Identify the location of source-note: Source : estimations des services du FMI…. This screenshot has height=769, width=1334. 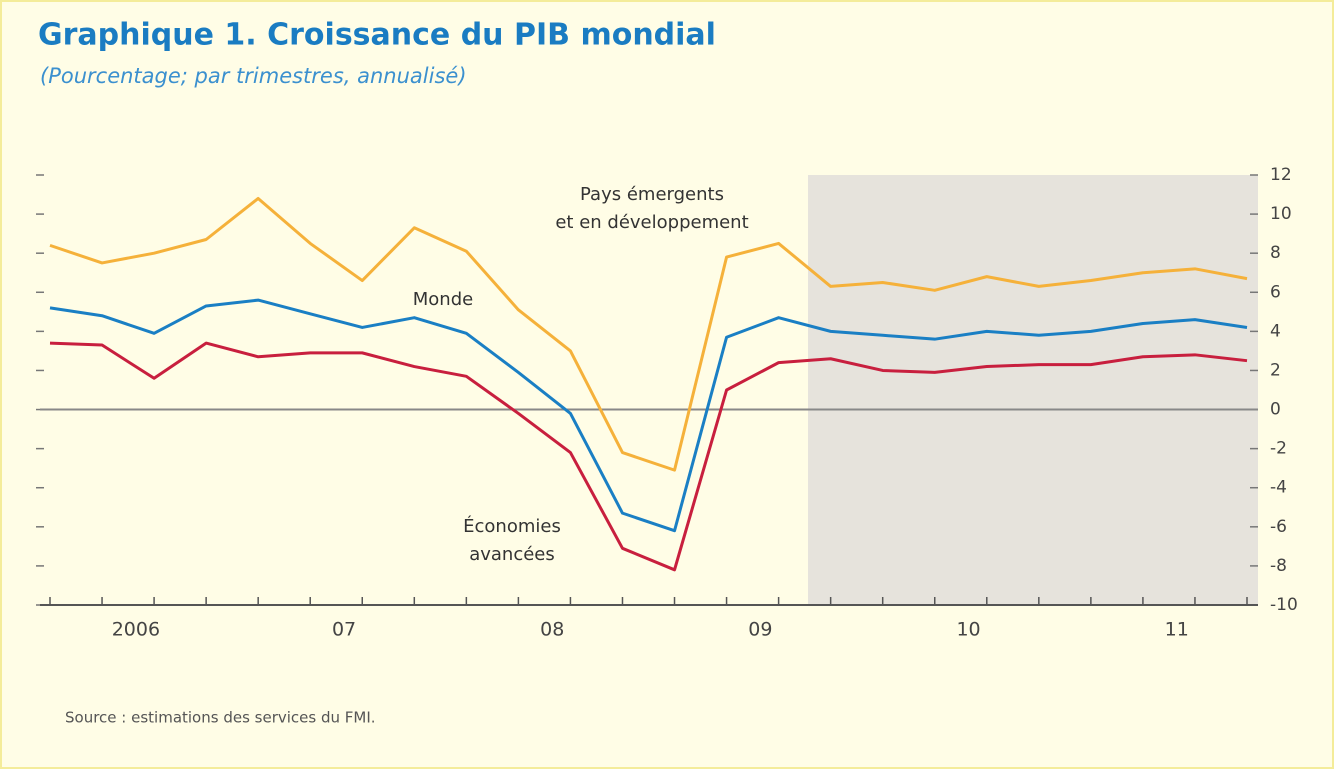
(220, 718).